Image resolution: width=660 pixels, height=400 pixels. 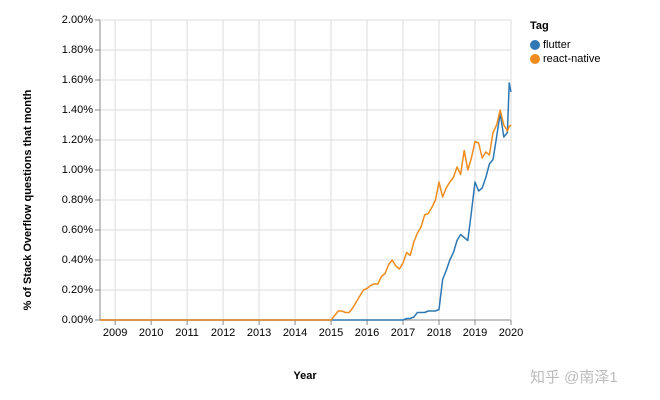 I want to click on x-axis-title: Year, so click(x=305, y=376).